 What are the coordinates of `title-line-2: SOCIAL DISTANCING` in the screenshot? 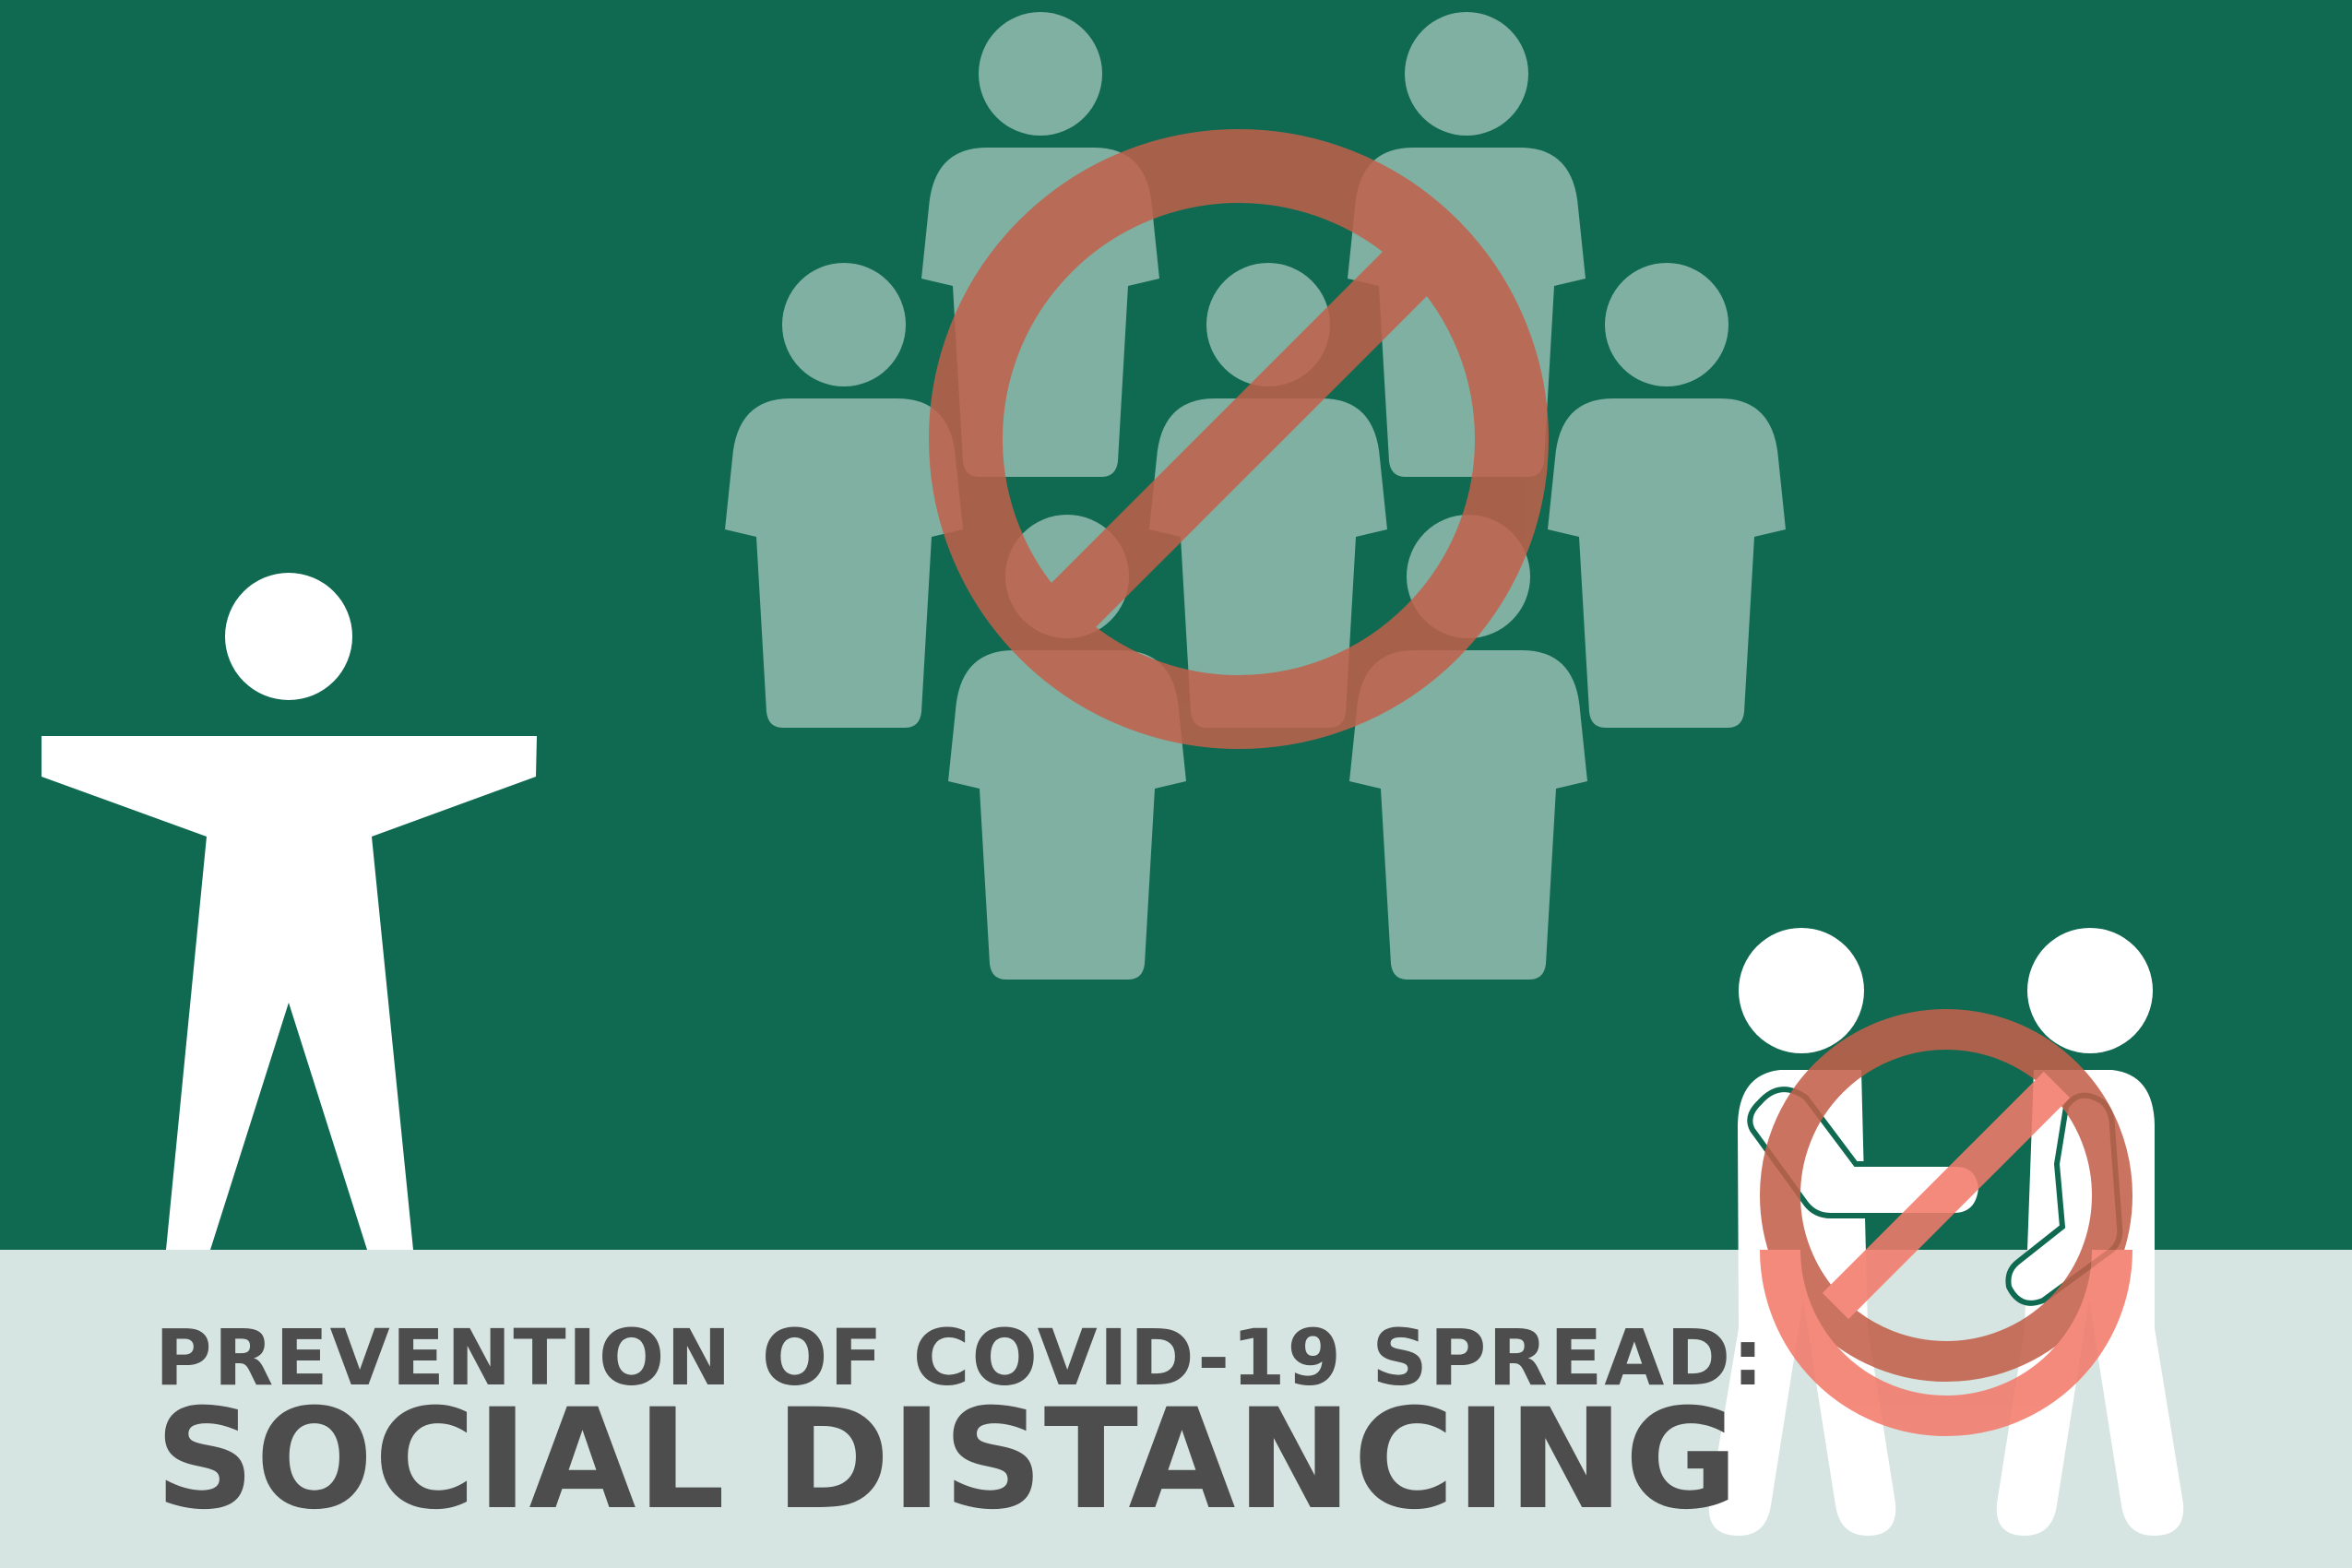 It's located at (947, 1460).